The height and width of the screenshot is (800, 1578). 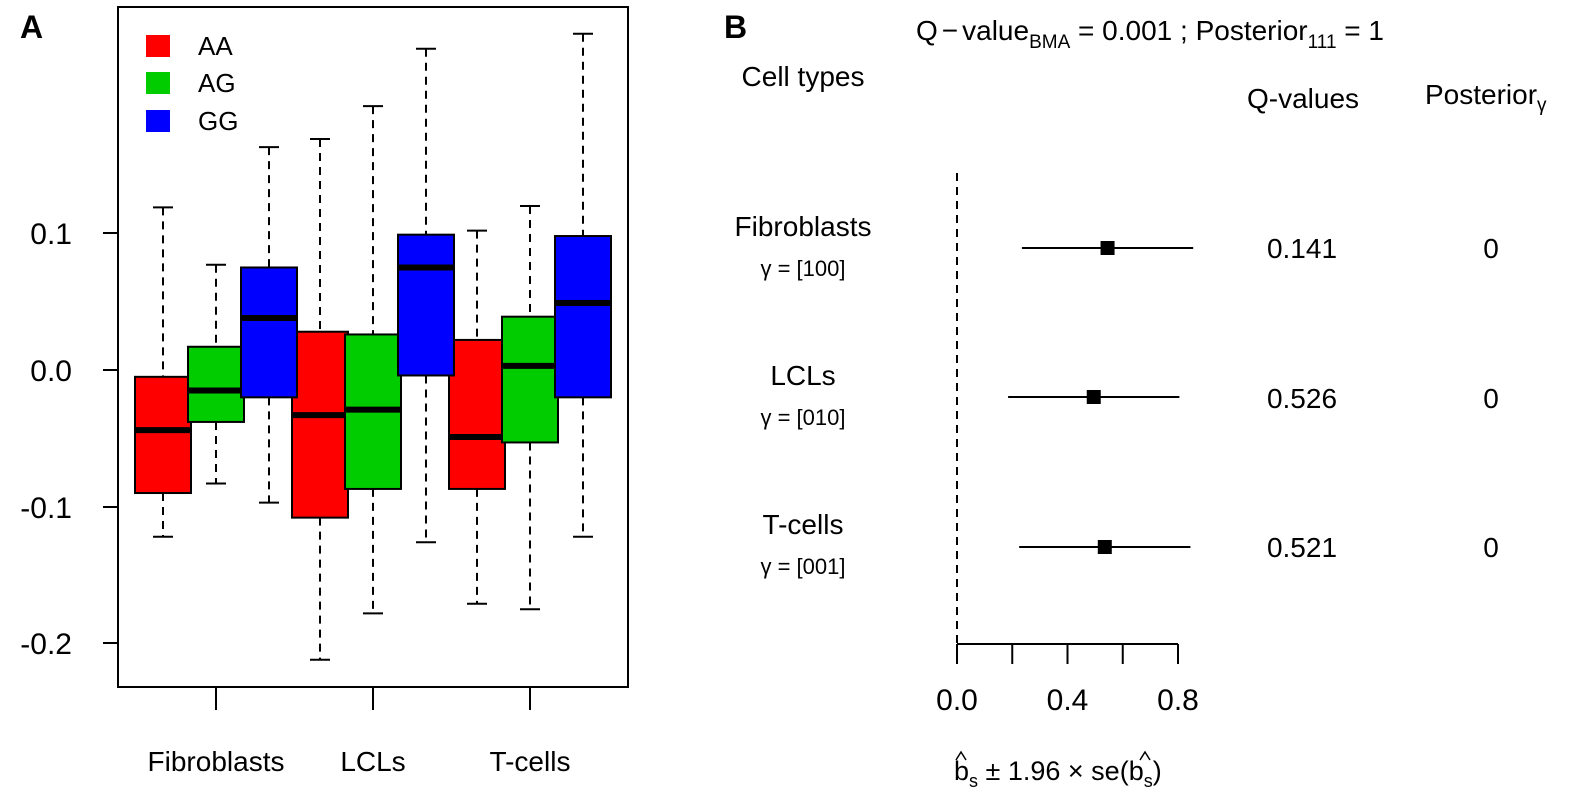 I want to click on title-q-eq: = 0.001 ; Posterior, so click(x=1188, y=30).